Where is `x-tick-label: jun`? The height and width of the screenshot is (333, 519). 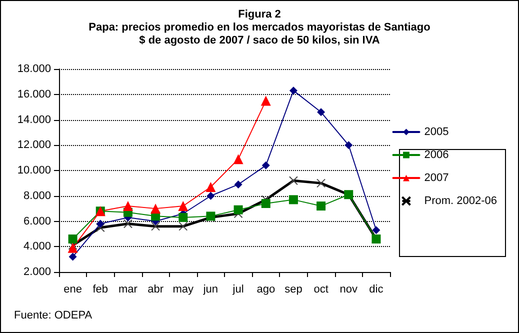
x-tick-label: jun is located at coordinates (210, 290).